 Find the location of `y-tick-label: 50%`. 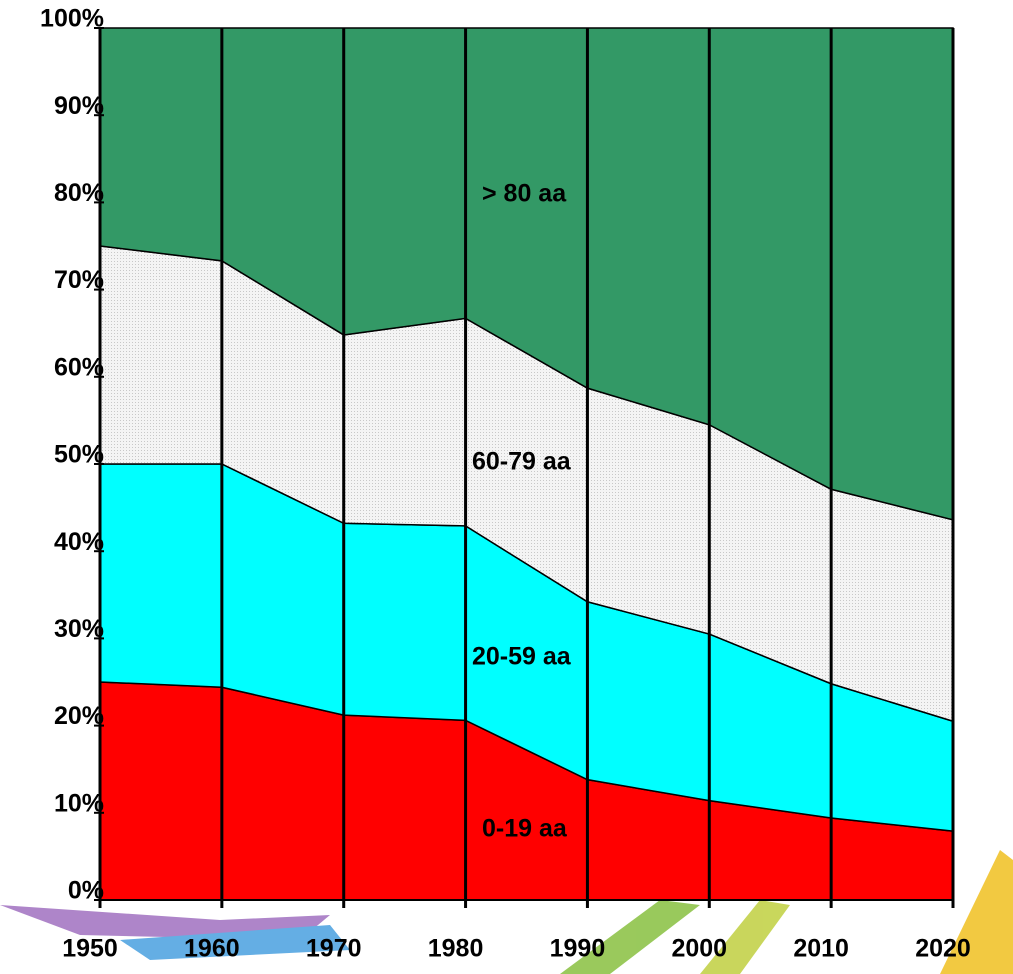

y-tick-label: 50% is located at coordinates (79, 455).